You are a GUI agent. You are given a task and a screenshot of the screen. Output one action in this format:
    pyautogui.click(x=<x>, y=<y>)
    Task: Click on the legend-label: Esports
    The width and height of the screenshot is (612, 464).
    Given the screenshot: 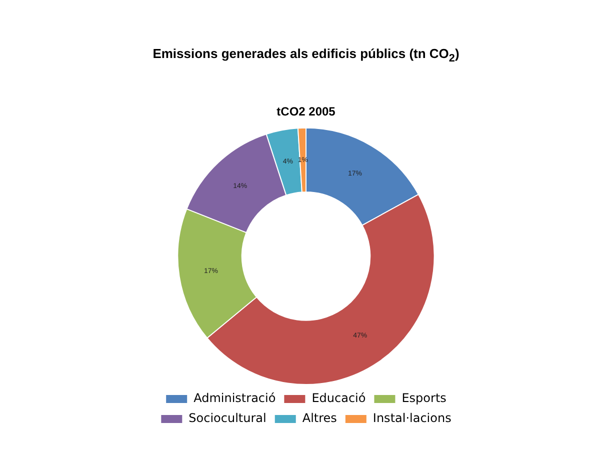 What is the action you would take?
    pyautogui.click(x=424, y=397)
    